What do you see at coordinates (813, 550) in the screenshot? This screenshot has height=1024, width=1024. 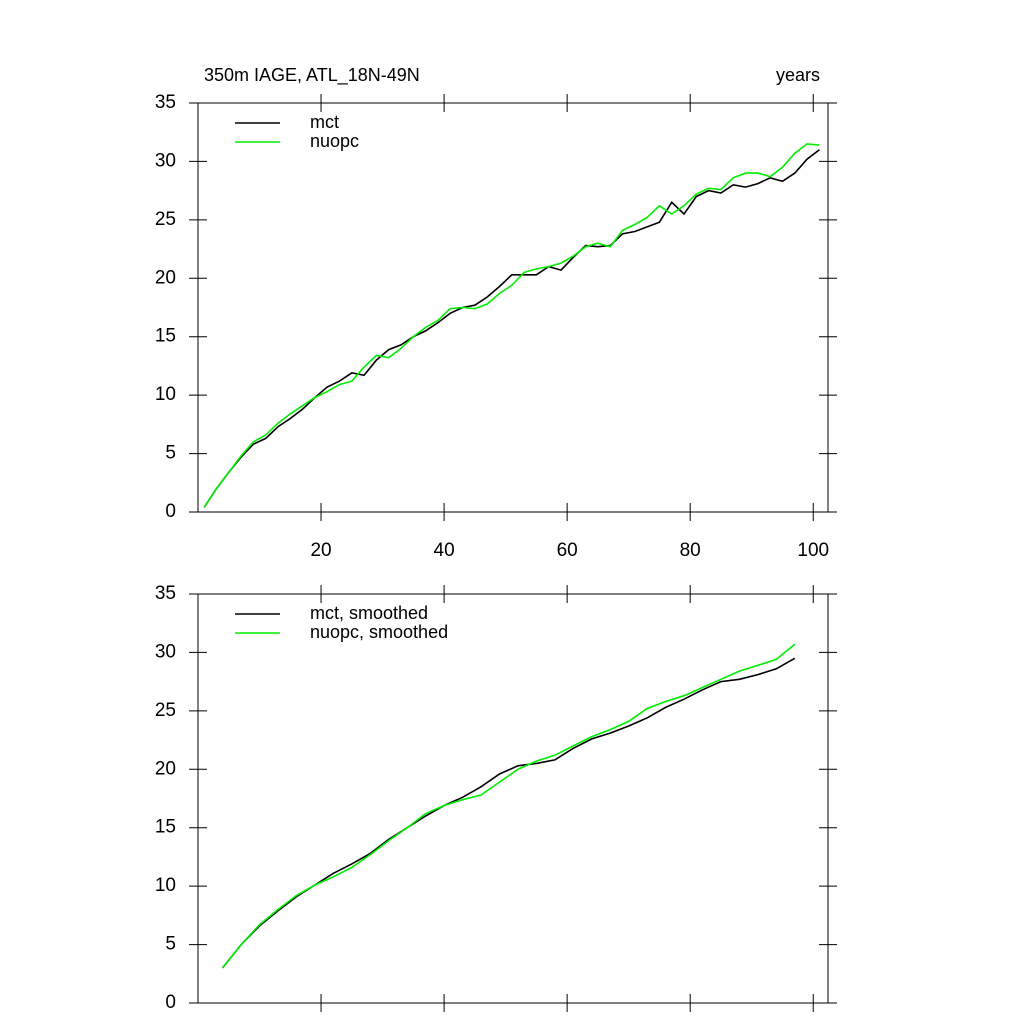 I see `x-tick-label: 100` at bounding box center [813, 550].